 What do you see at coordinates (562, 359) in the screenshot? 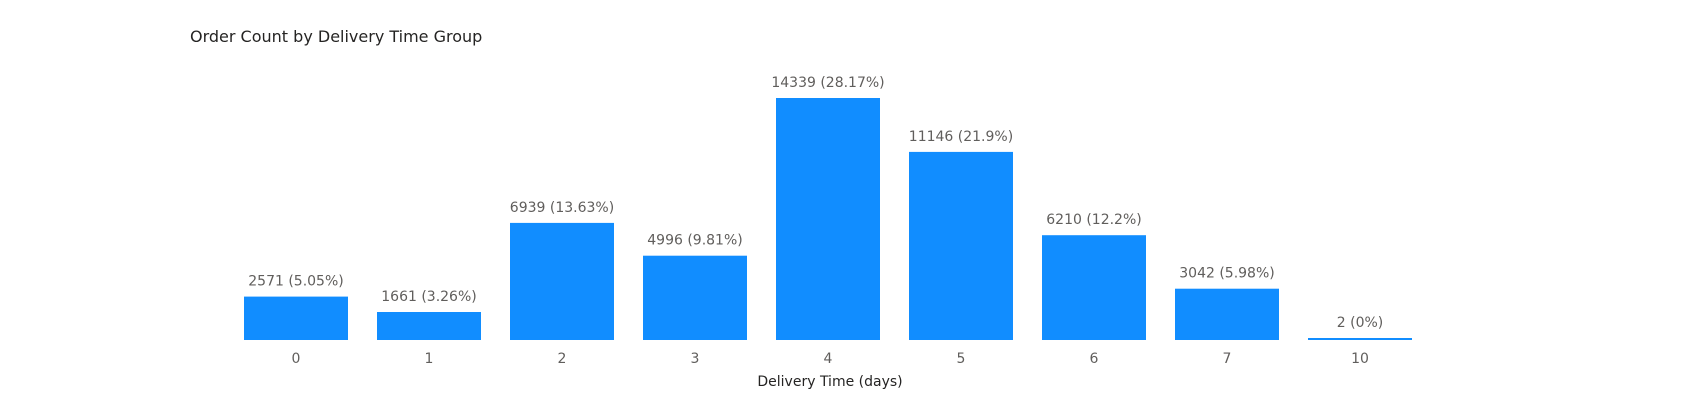
I see `x-tick-label-2: 2` at bounding box center [562, 359].